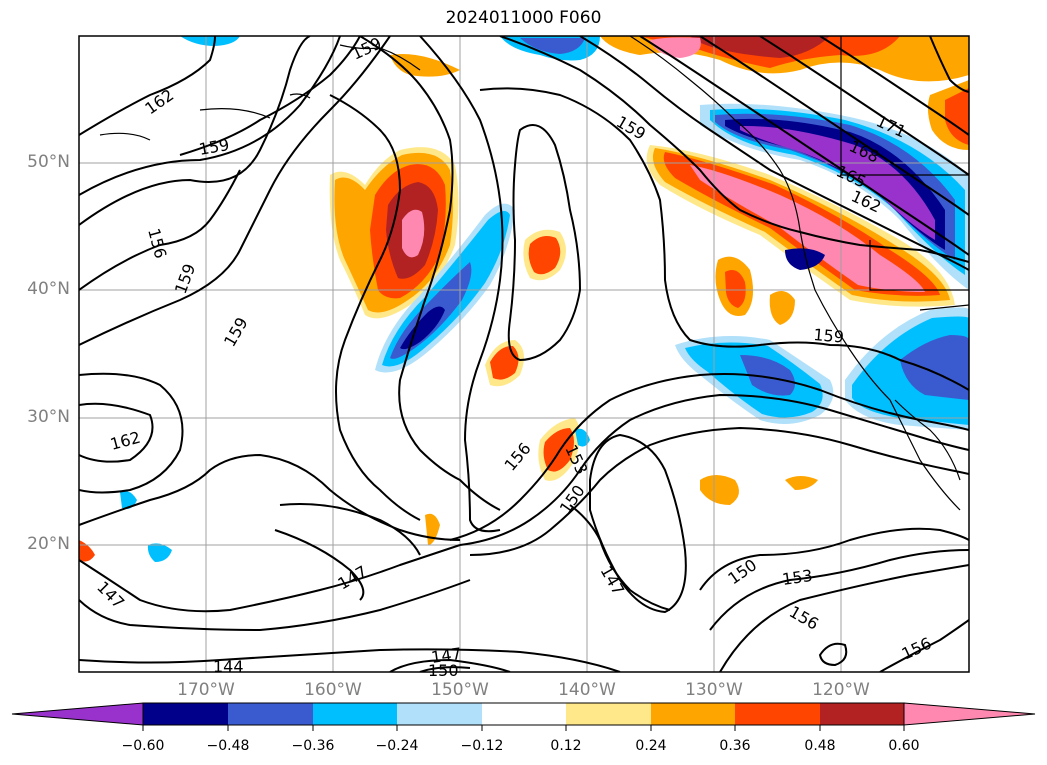  I want to click on contour-se-loop, so click(833, 654).